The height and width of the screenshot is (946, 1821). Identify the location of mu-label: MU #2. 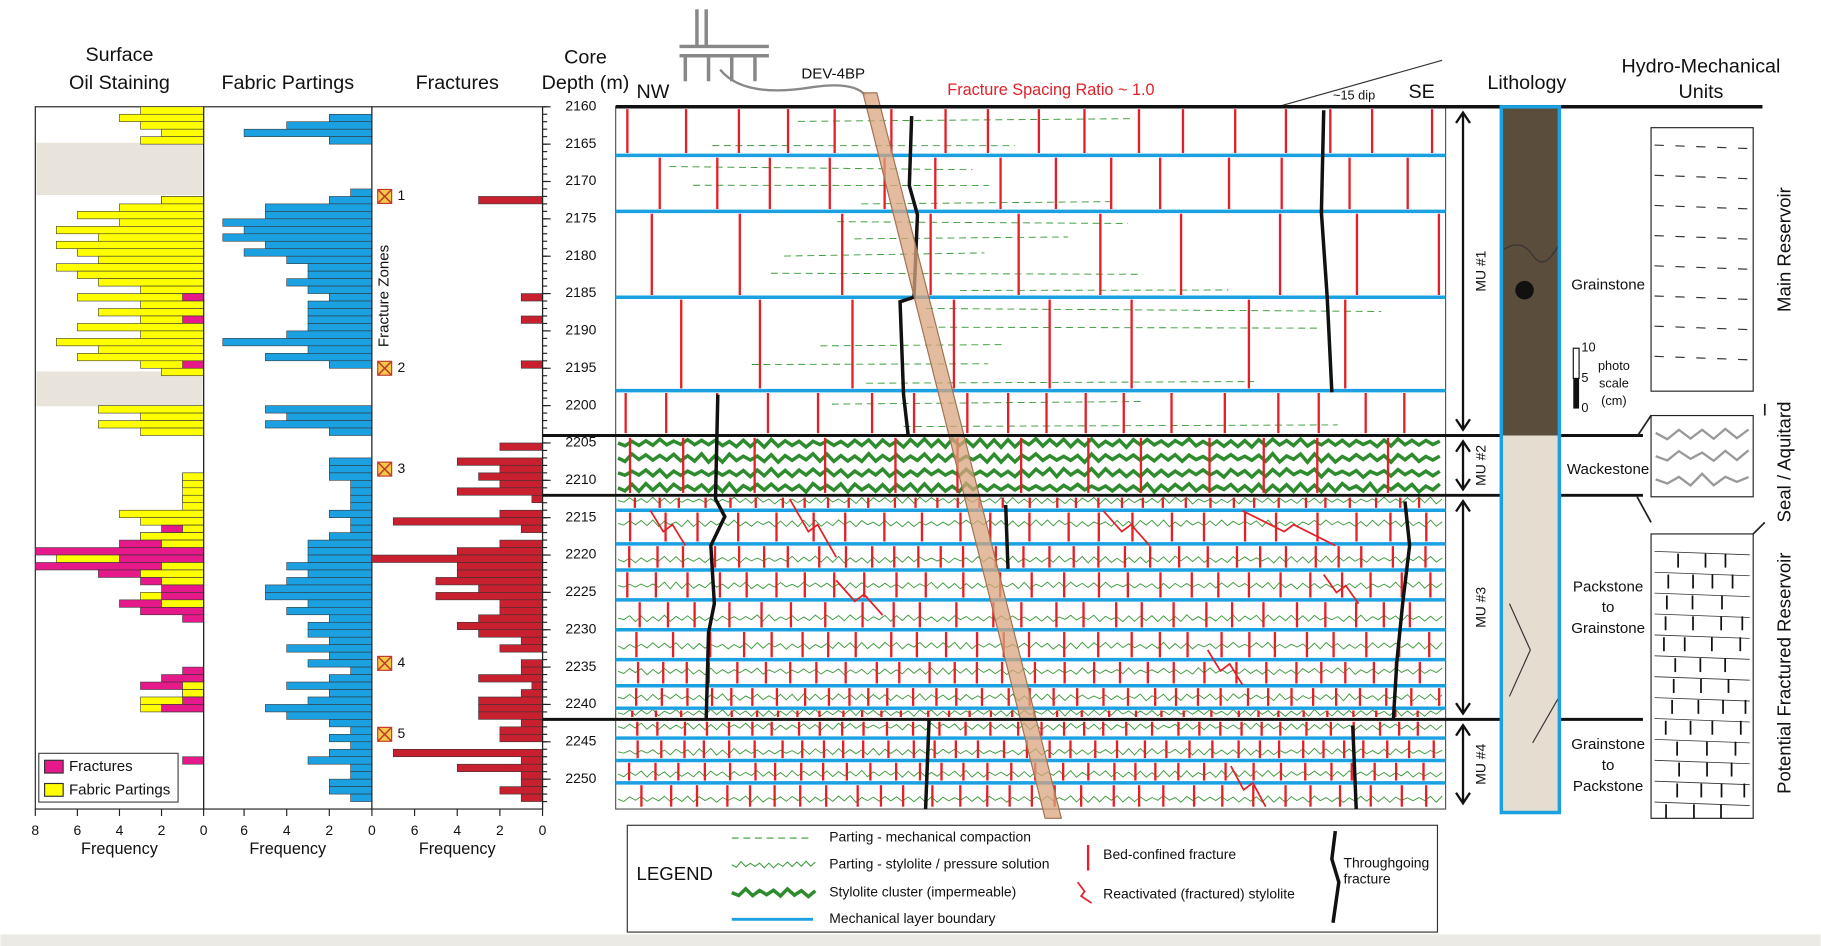
(1480, 465).